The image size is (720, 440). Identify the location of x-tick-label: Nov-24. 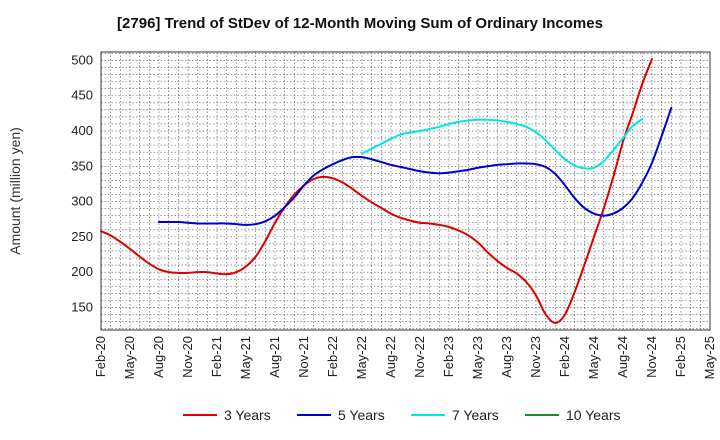
(651, 357).